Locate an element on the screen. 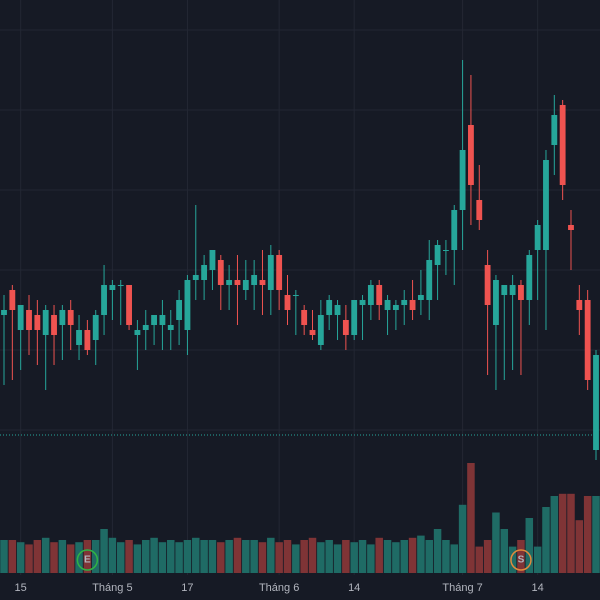  event-label: E is located at coordinates (87, 560).